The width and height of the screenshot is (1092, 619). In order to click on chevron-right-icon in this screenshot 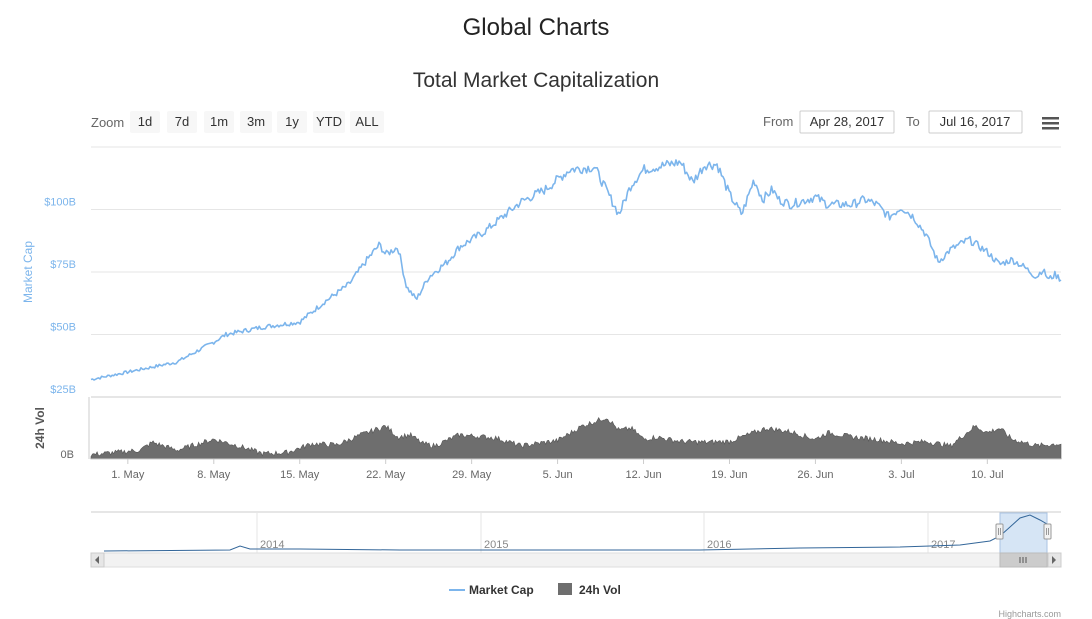, I will do `click(1054, 560)`.